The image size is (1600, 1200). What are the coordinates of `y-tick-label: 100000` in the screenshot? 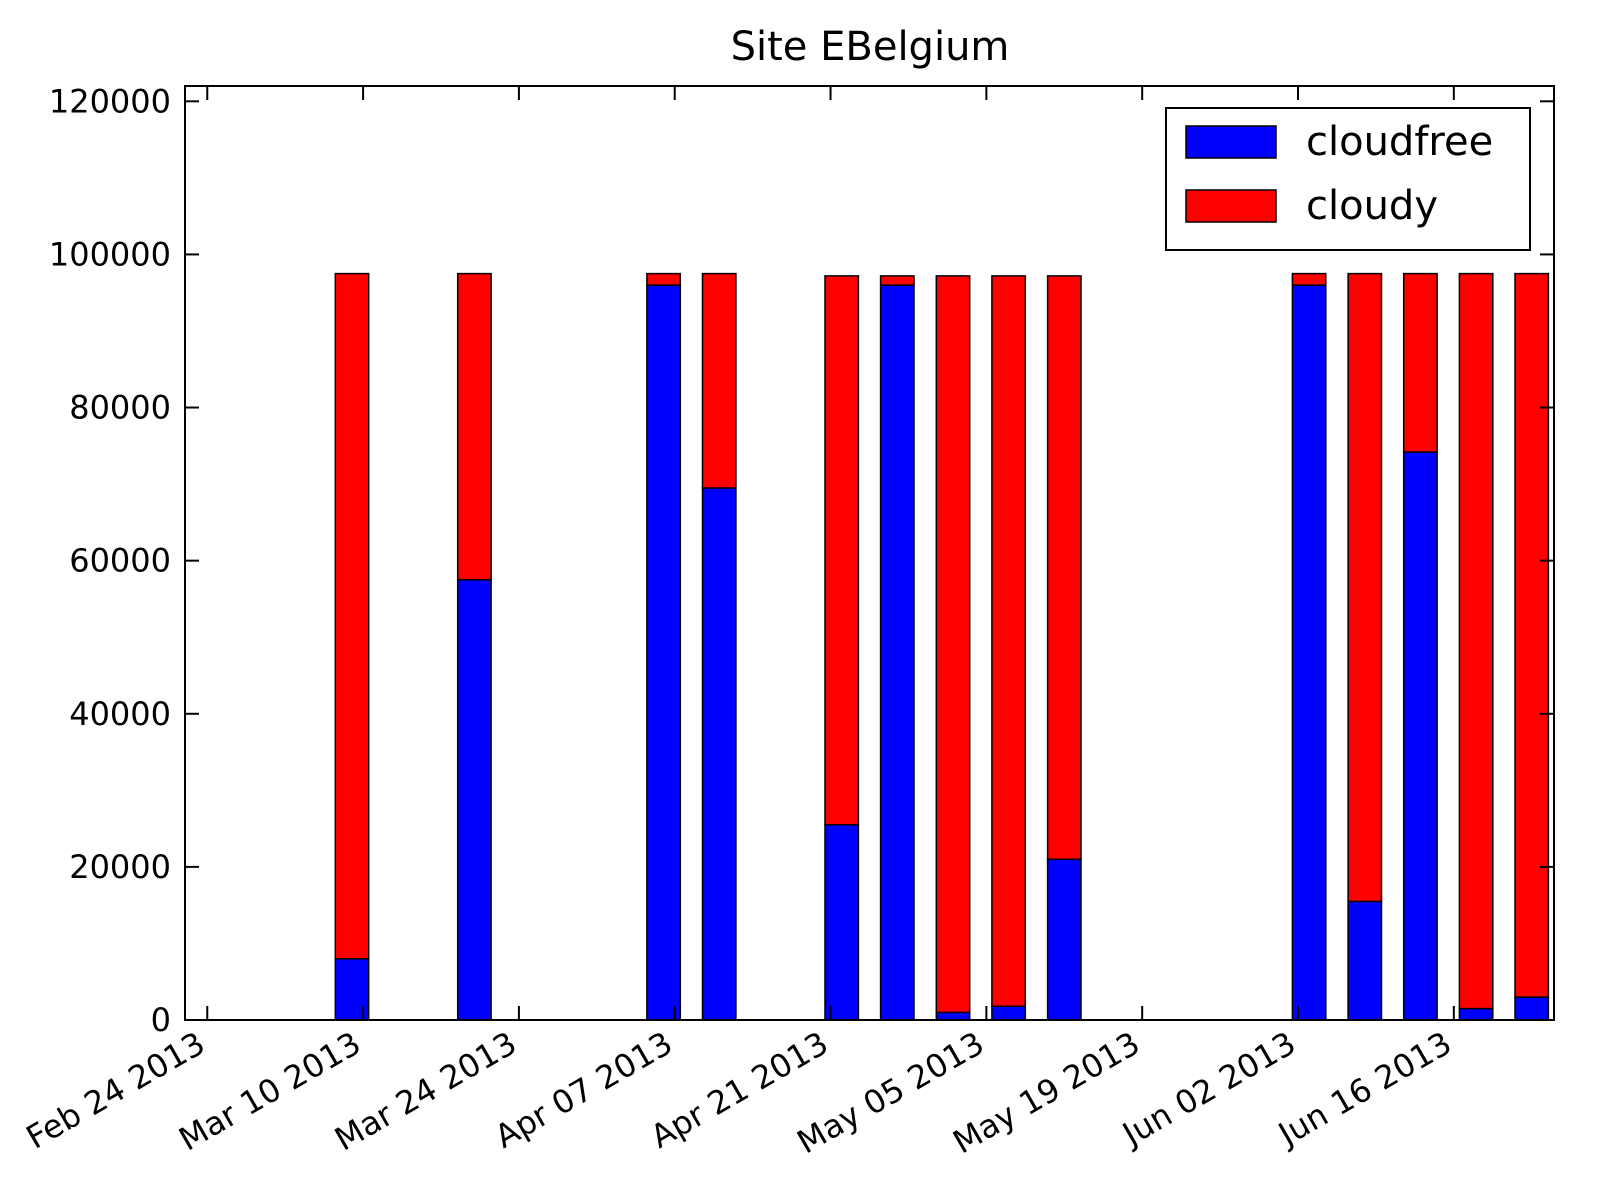 It's located at (110, 254).